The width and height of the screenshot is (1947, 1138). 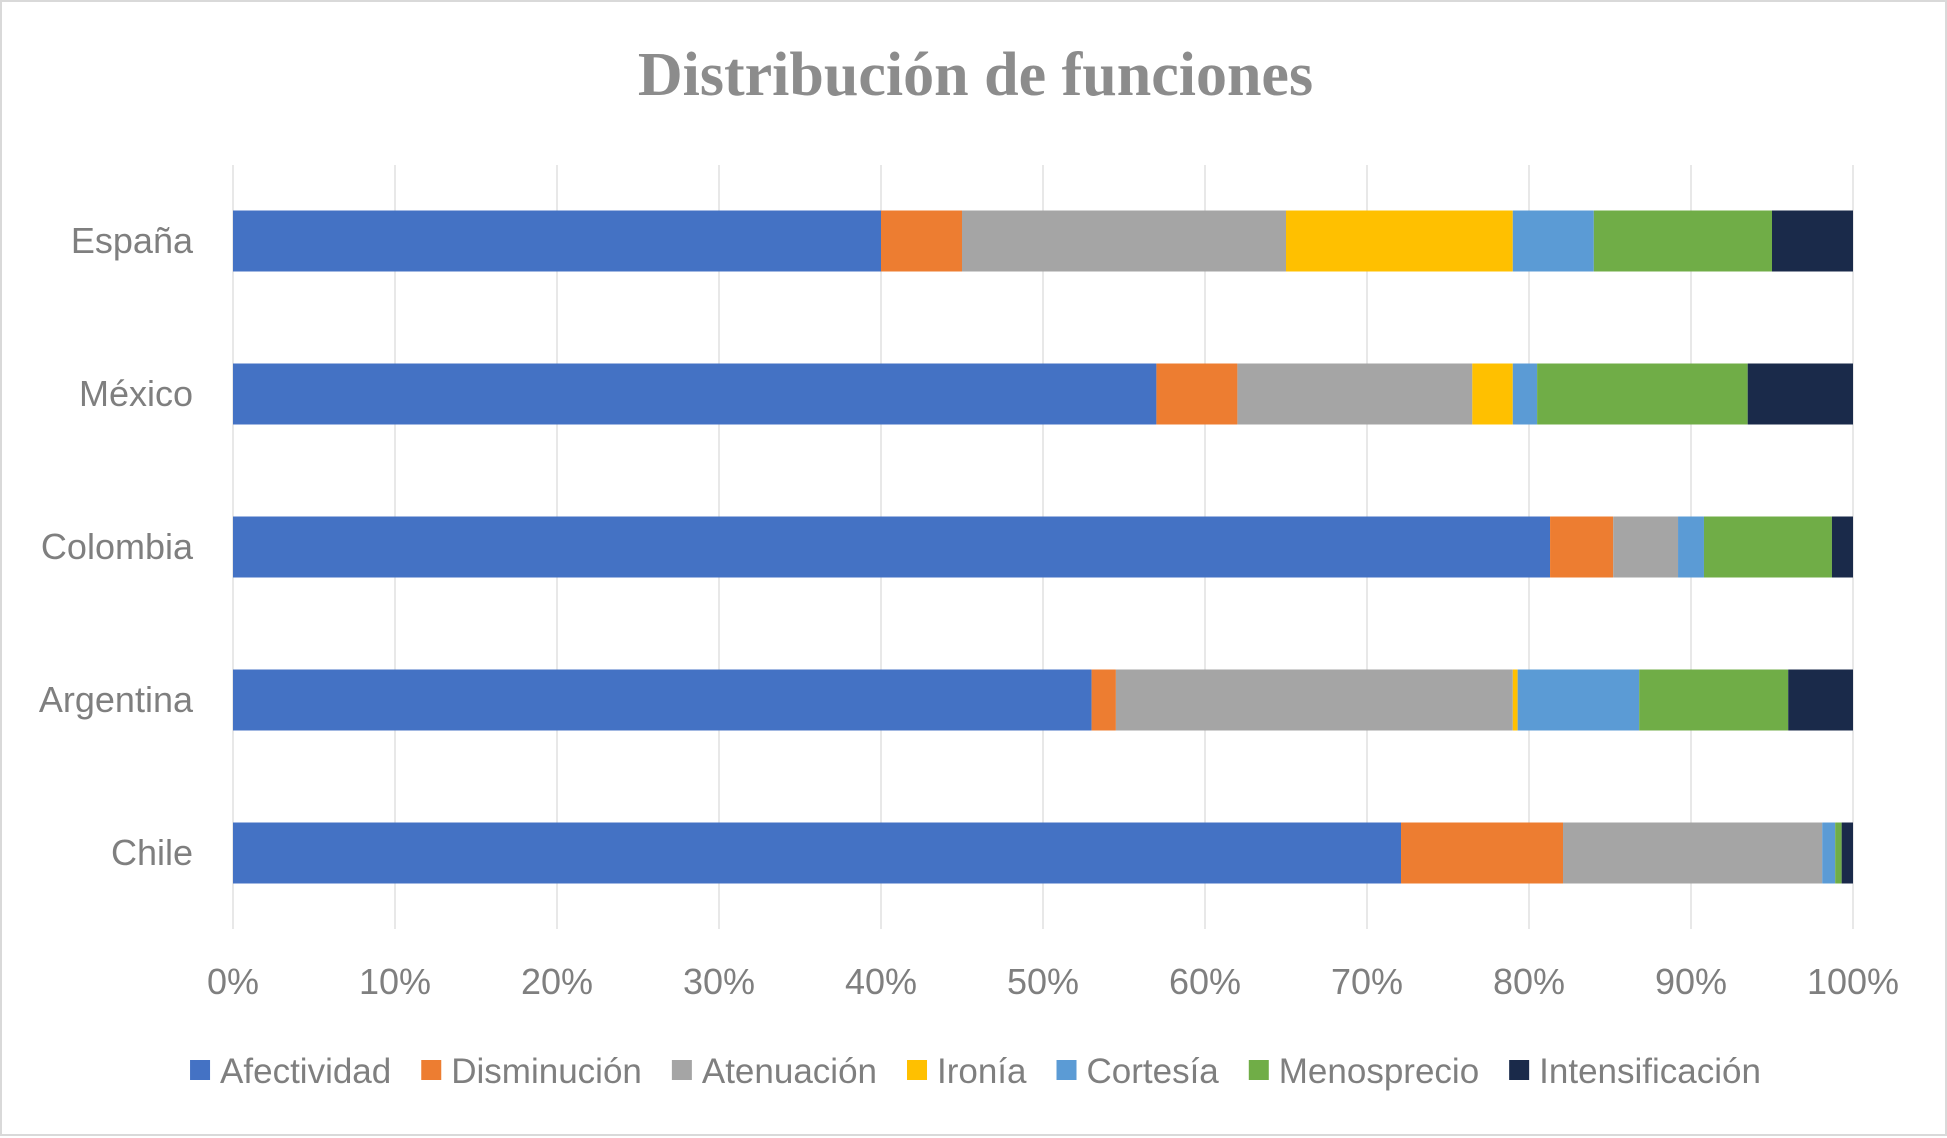 What do you see at coordinates (1367, 981) in the screenshot?
I see `x-tick-label: 70%` at bounding box center [1367, 981].